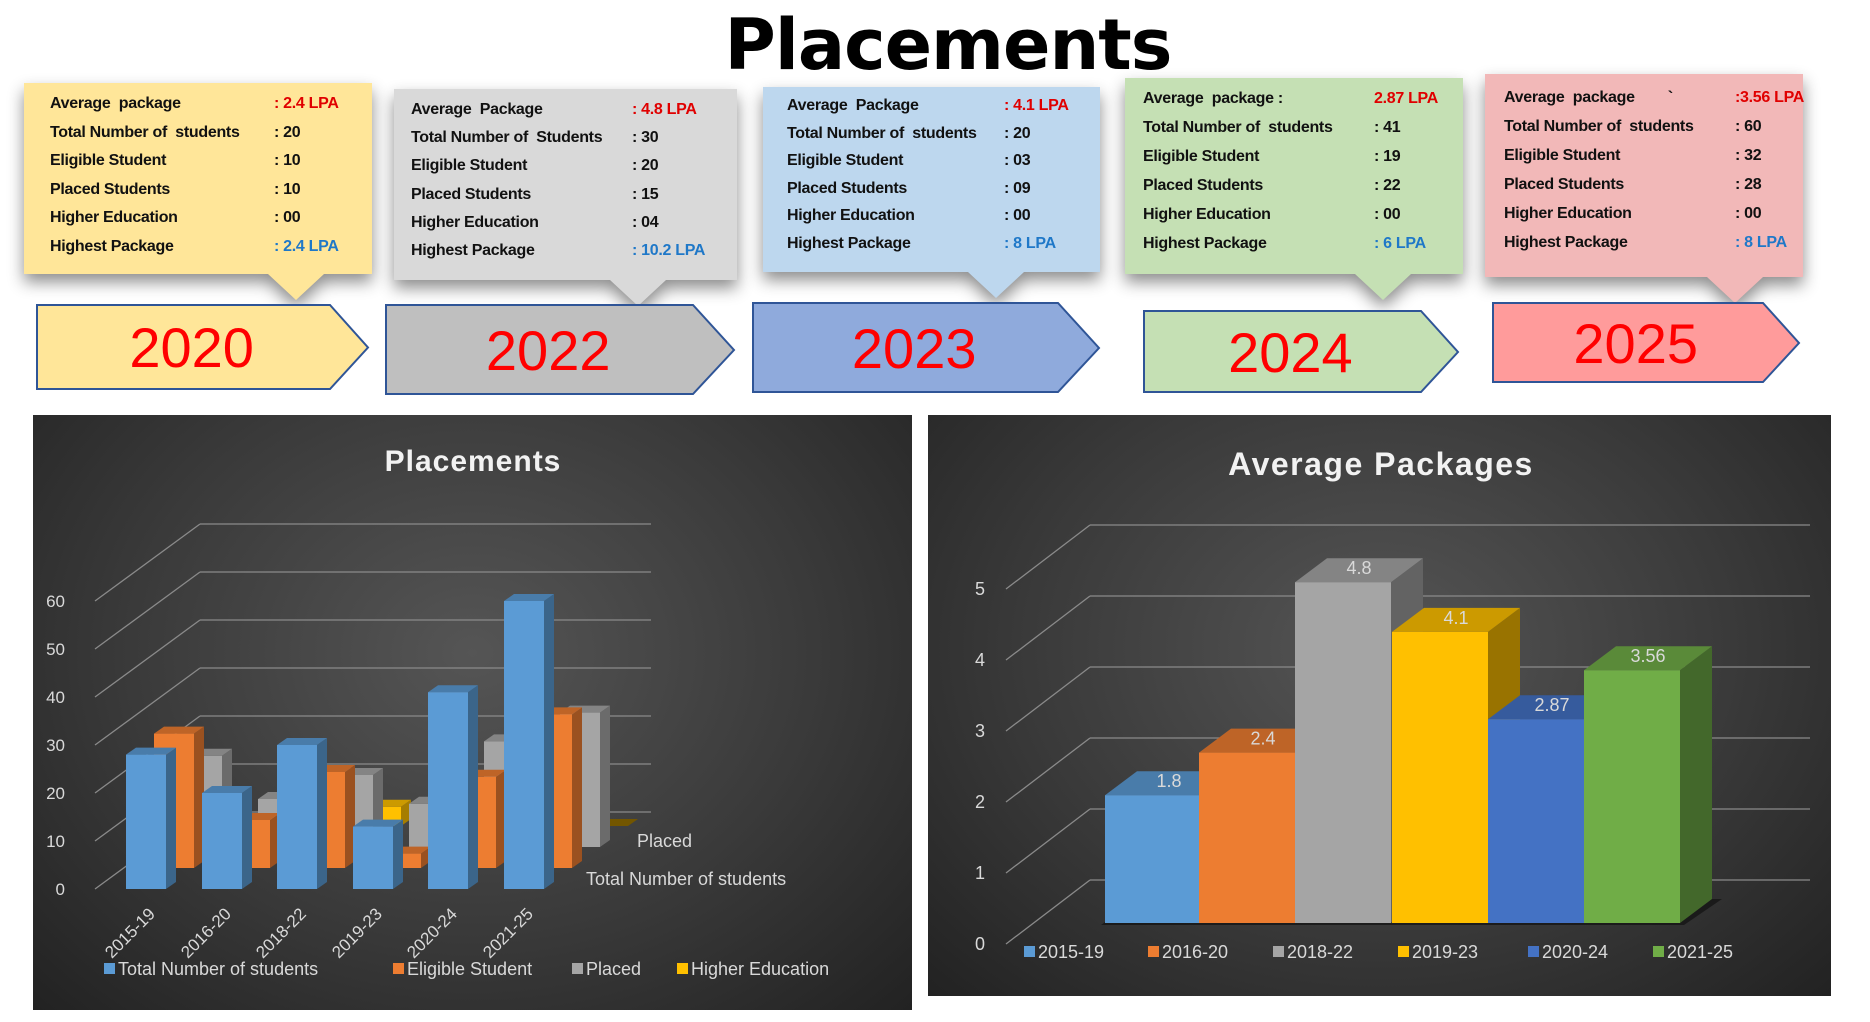 This screenshot has height=1022, width=1870. Describe the element at coordinates (55, 649) in the screenshot. I see `y-tick-label: 50` at that location.